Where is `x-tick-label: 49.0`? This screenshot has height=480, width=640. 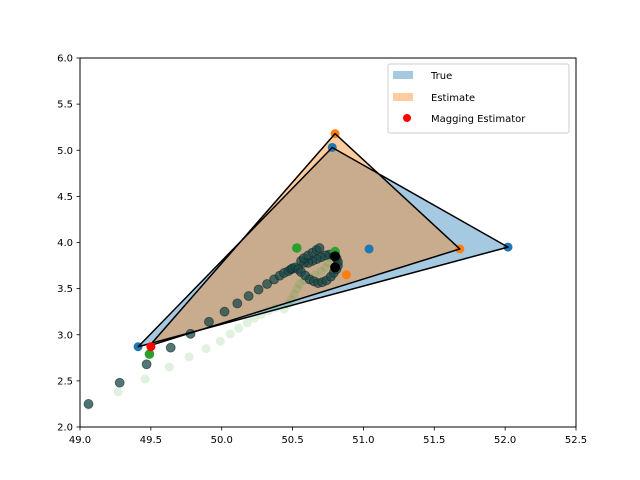
x-tick-label: 49.0 is located at coordinates (80, 440).